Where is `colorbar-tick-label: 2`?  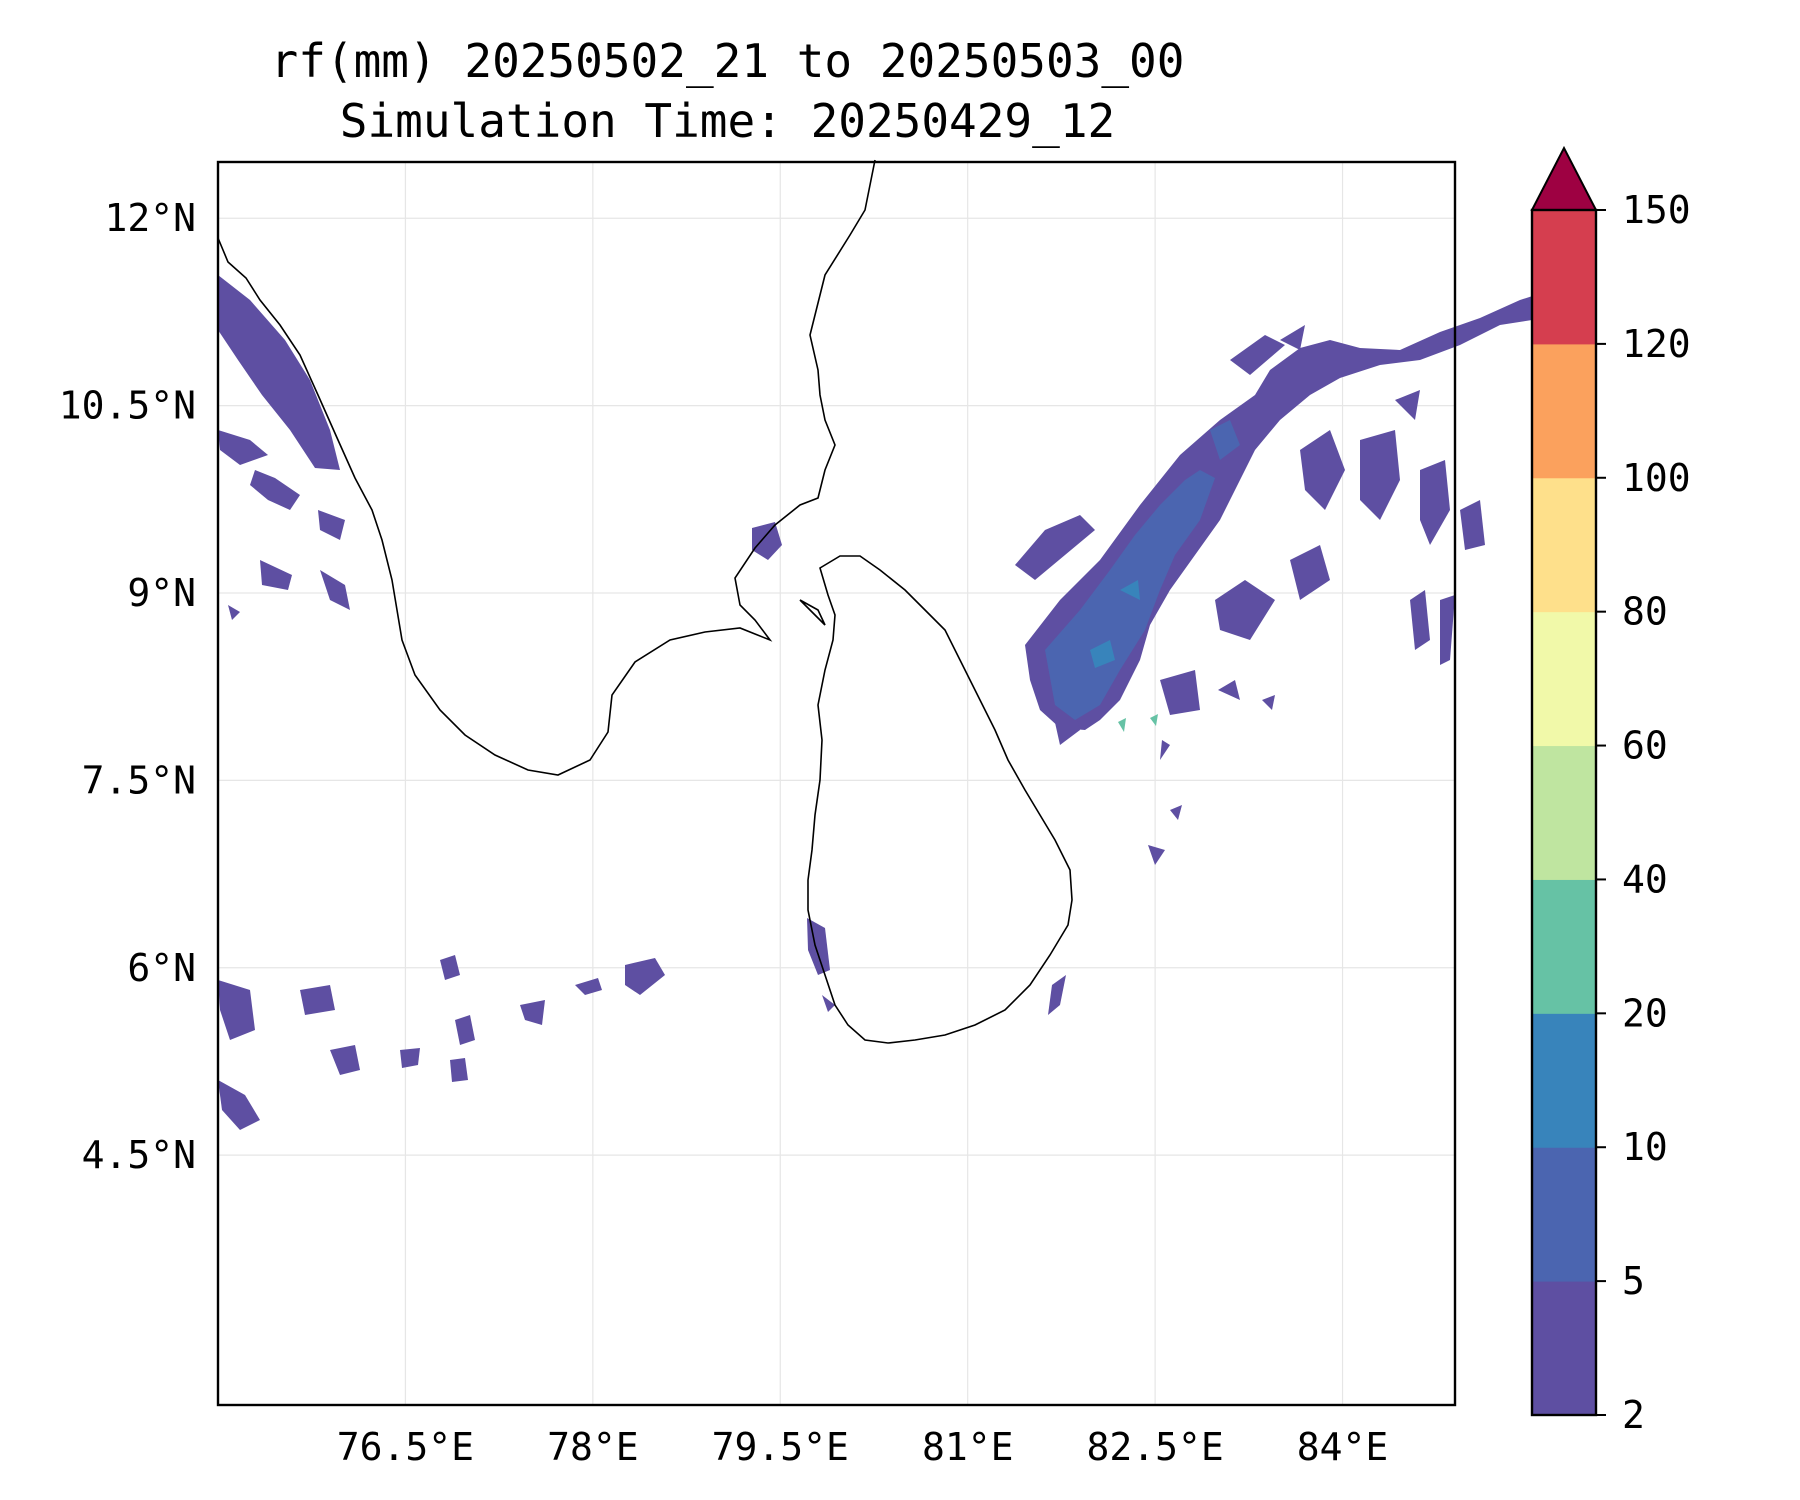
colorbar-tick-label: 2 is located at coordinates (1633, 1415).